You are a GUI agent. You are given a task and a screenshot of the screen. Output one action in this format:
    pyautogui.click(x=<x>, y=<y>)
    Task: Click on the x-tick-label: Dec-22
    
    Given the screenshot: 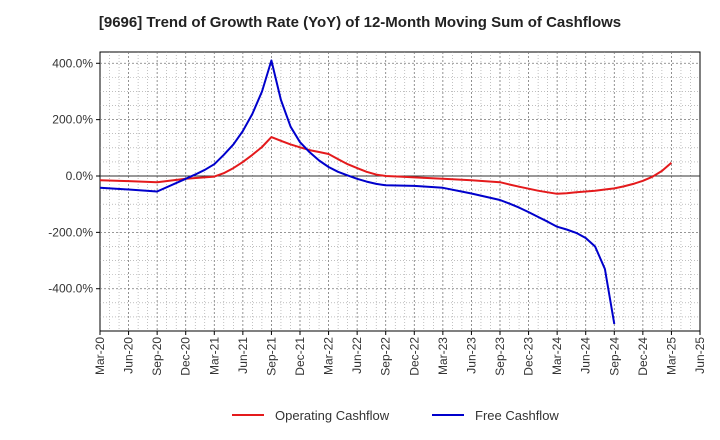 What is the action you would take?
    pyautogui.click(x=414, y=356)
    